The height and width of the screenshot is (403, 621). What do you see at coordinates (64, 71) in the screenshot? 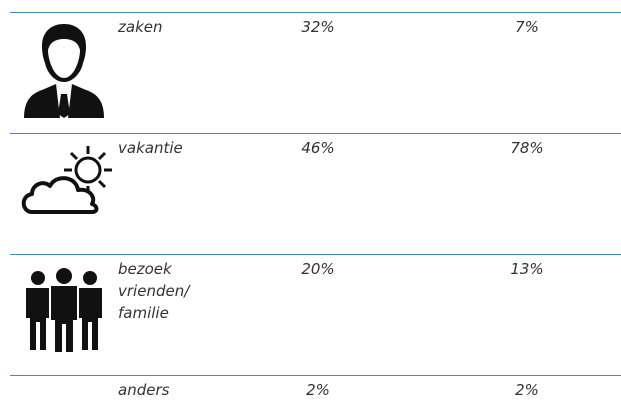
I see `business-icon` at bounding box center [64, 71].